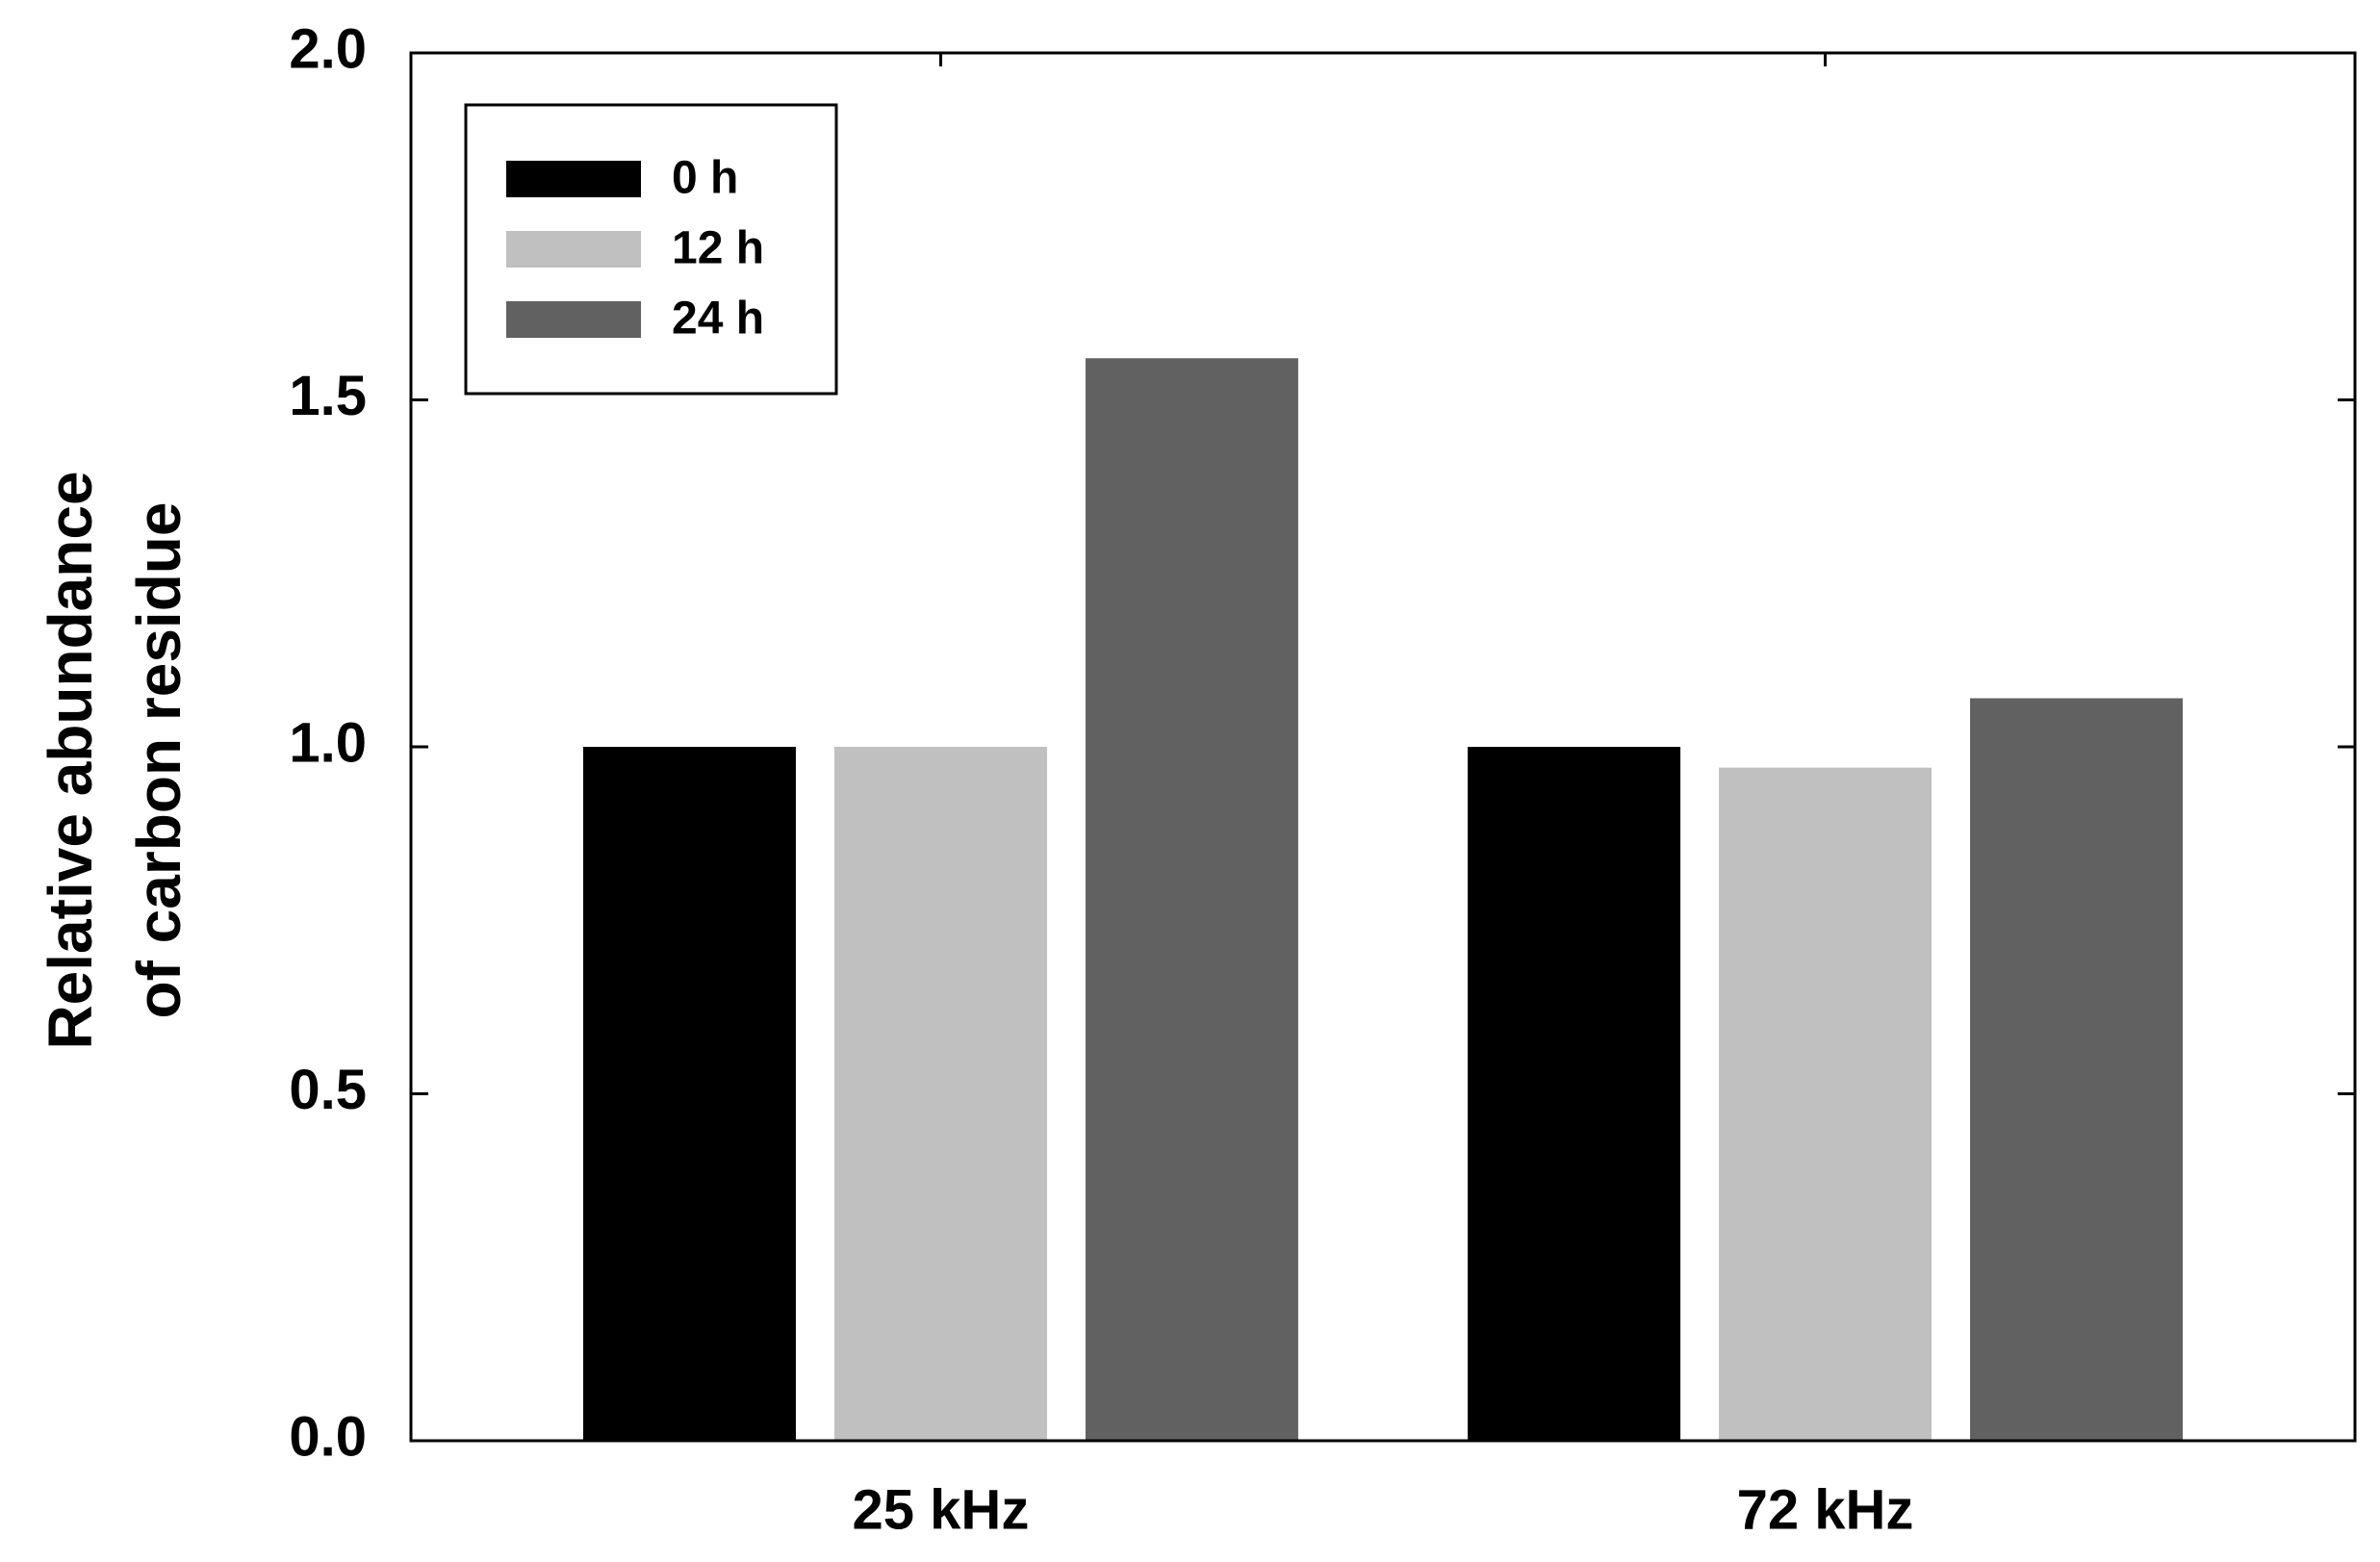 Image resolution: width=2380 pixels, height=1562 pixels. Describe the element at coordinates (1826, 1509) in the screenshot. I see `x-tick-label: 72 kHz` at that location.